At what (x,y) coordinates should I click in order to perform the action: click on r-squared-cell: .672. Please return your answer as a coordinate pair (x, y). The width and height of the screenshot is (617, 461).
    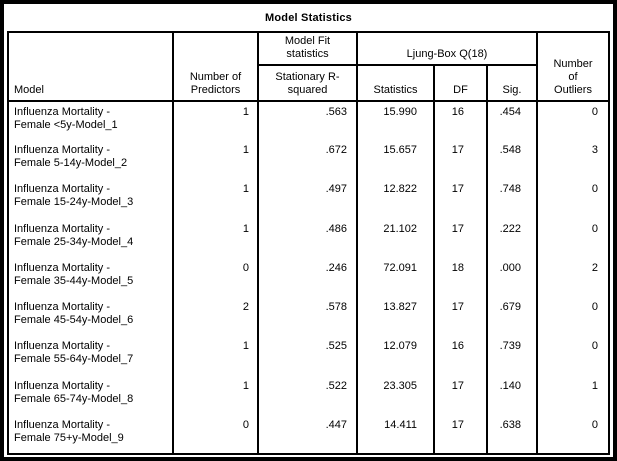
    Looking at the image, I should click on (307, 160).